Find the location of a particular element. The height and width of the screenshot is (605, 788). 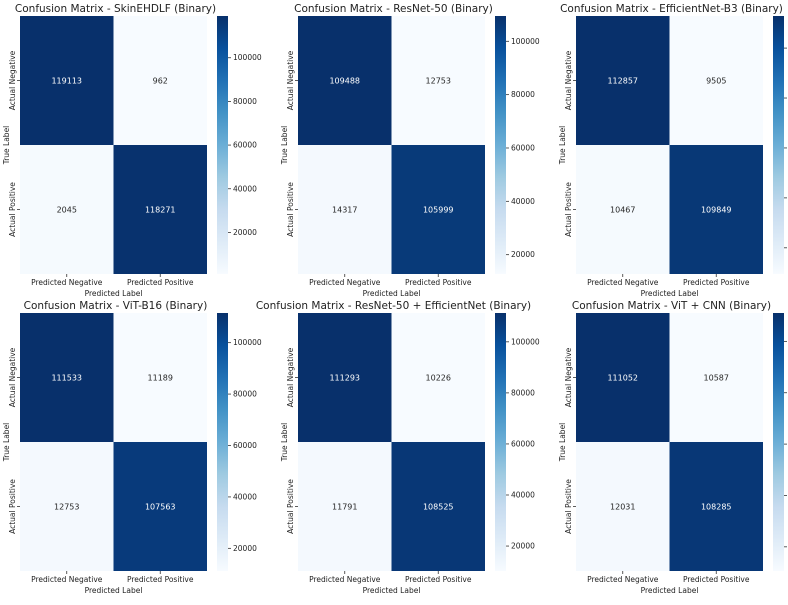

cell-value-label: 10587 is located at coordinates (716, 378).